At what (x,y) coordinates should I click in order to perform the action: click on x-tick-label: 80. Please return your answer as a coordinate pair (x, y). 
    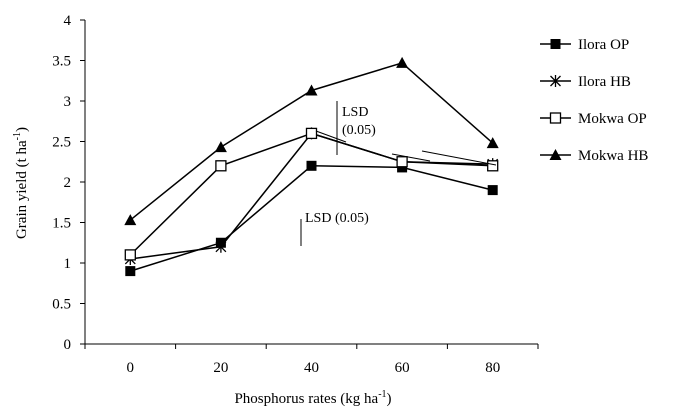
    Looking at the image, I should click on (492, 368).